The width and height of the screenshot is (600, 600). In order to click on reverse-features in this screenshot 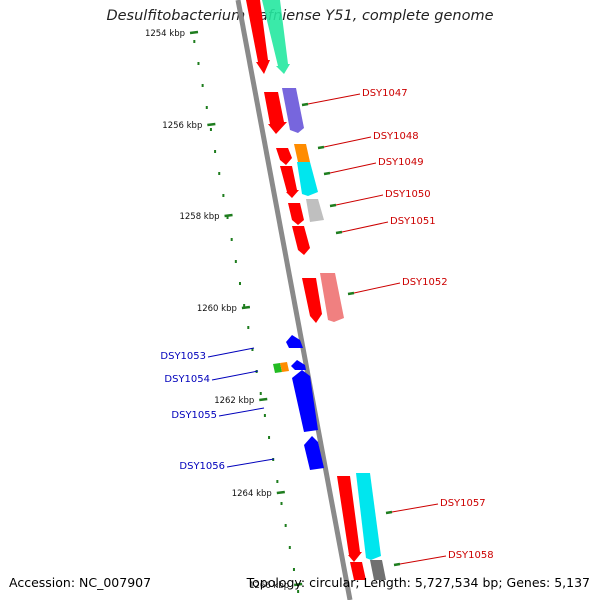, I will do `click(298, 402)`.